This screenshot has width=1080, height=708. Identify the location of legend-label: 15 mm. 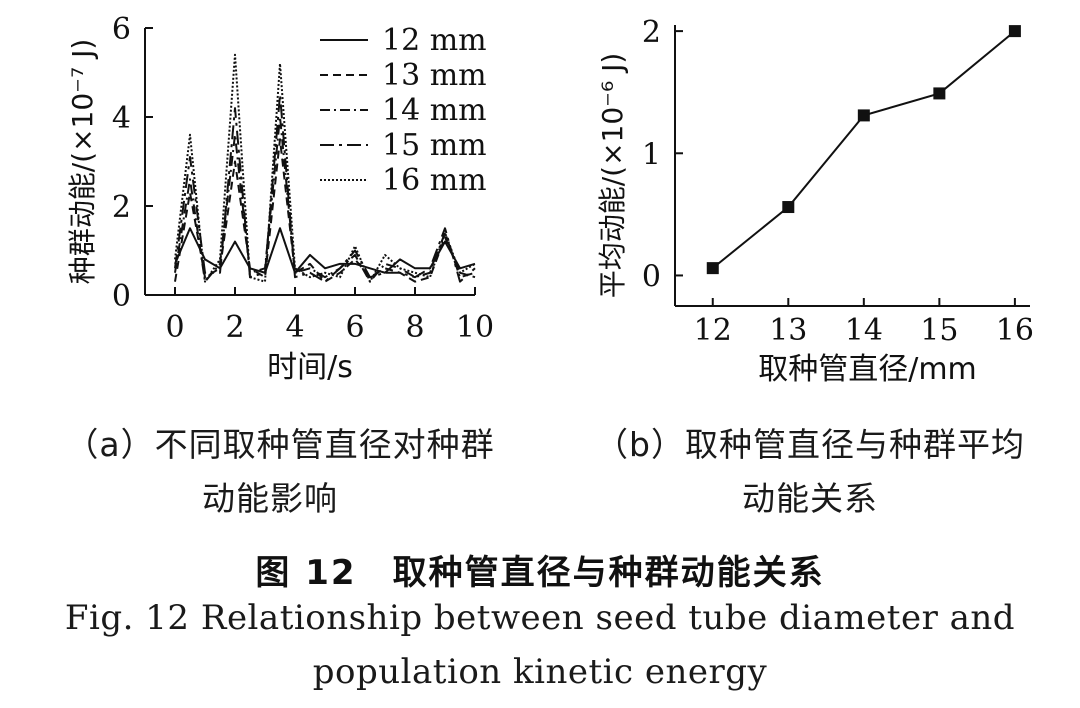
(434, 145).